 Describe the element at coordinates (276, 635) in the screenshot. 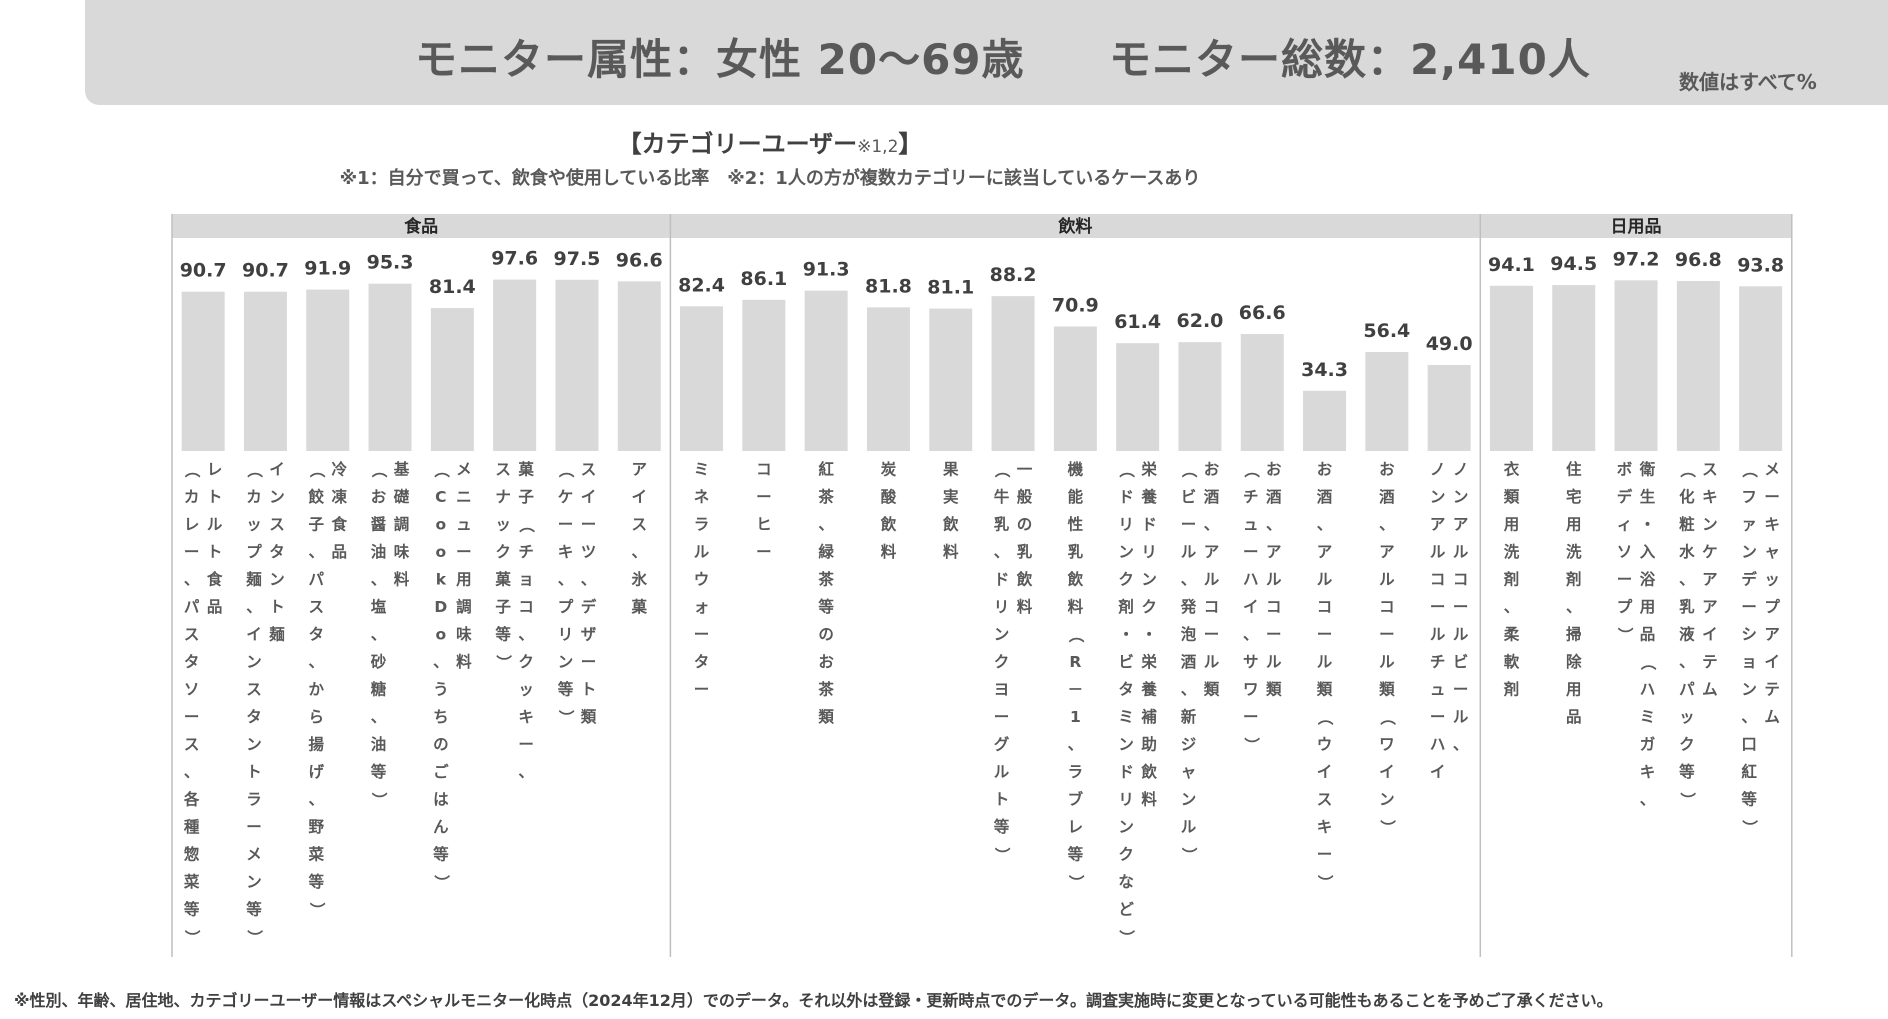

I see `category-label-char: 麺` at that location.